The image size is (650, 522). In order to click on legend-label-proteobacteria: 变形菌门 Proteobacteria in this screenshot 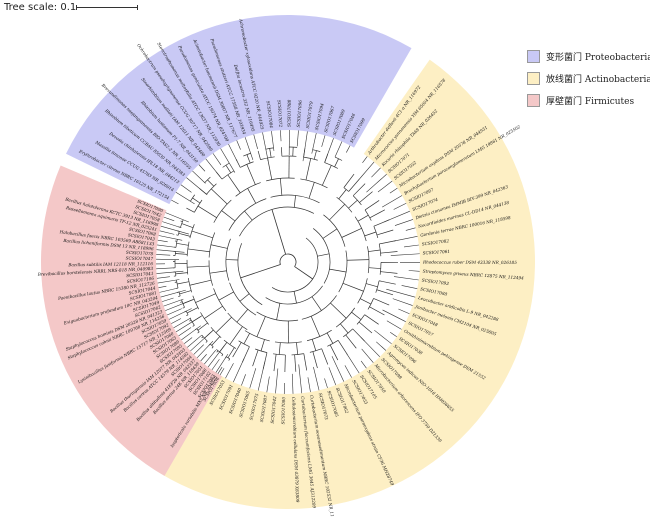, I will do `click(598, 56)`.